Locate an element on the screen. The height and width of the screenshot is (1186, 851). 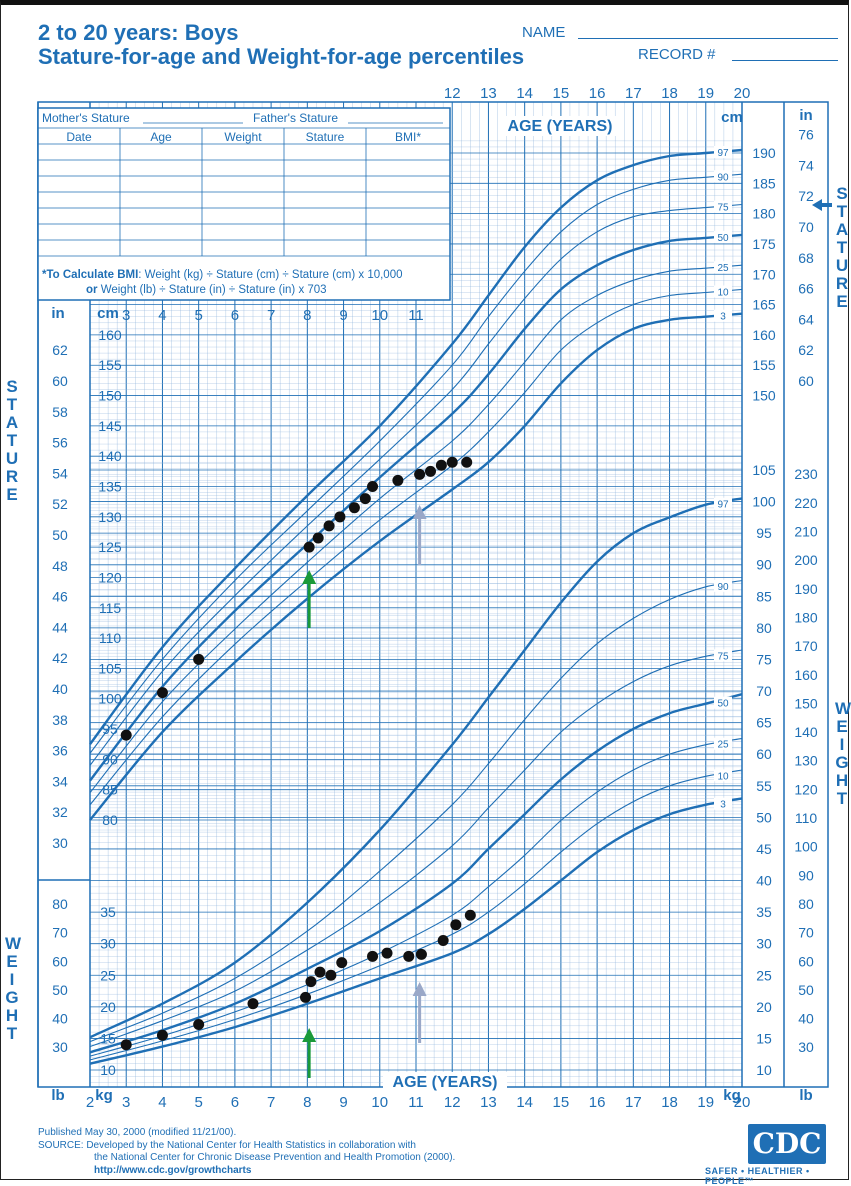
age-tick-bottom: 4 is located at coordinates (162, 1102).